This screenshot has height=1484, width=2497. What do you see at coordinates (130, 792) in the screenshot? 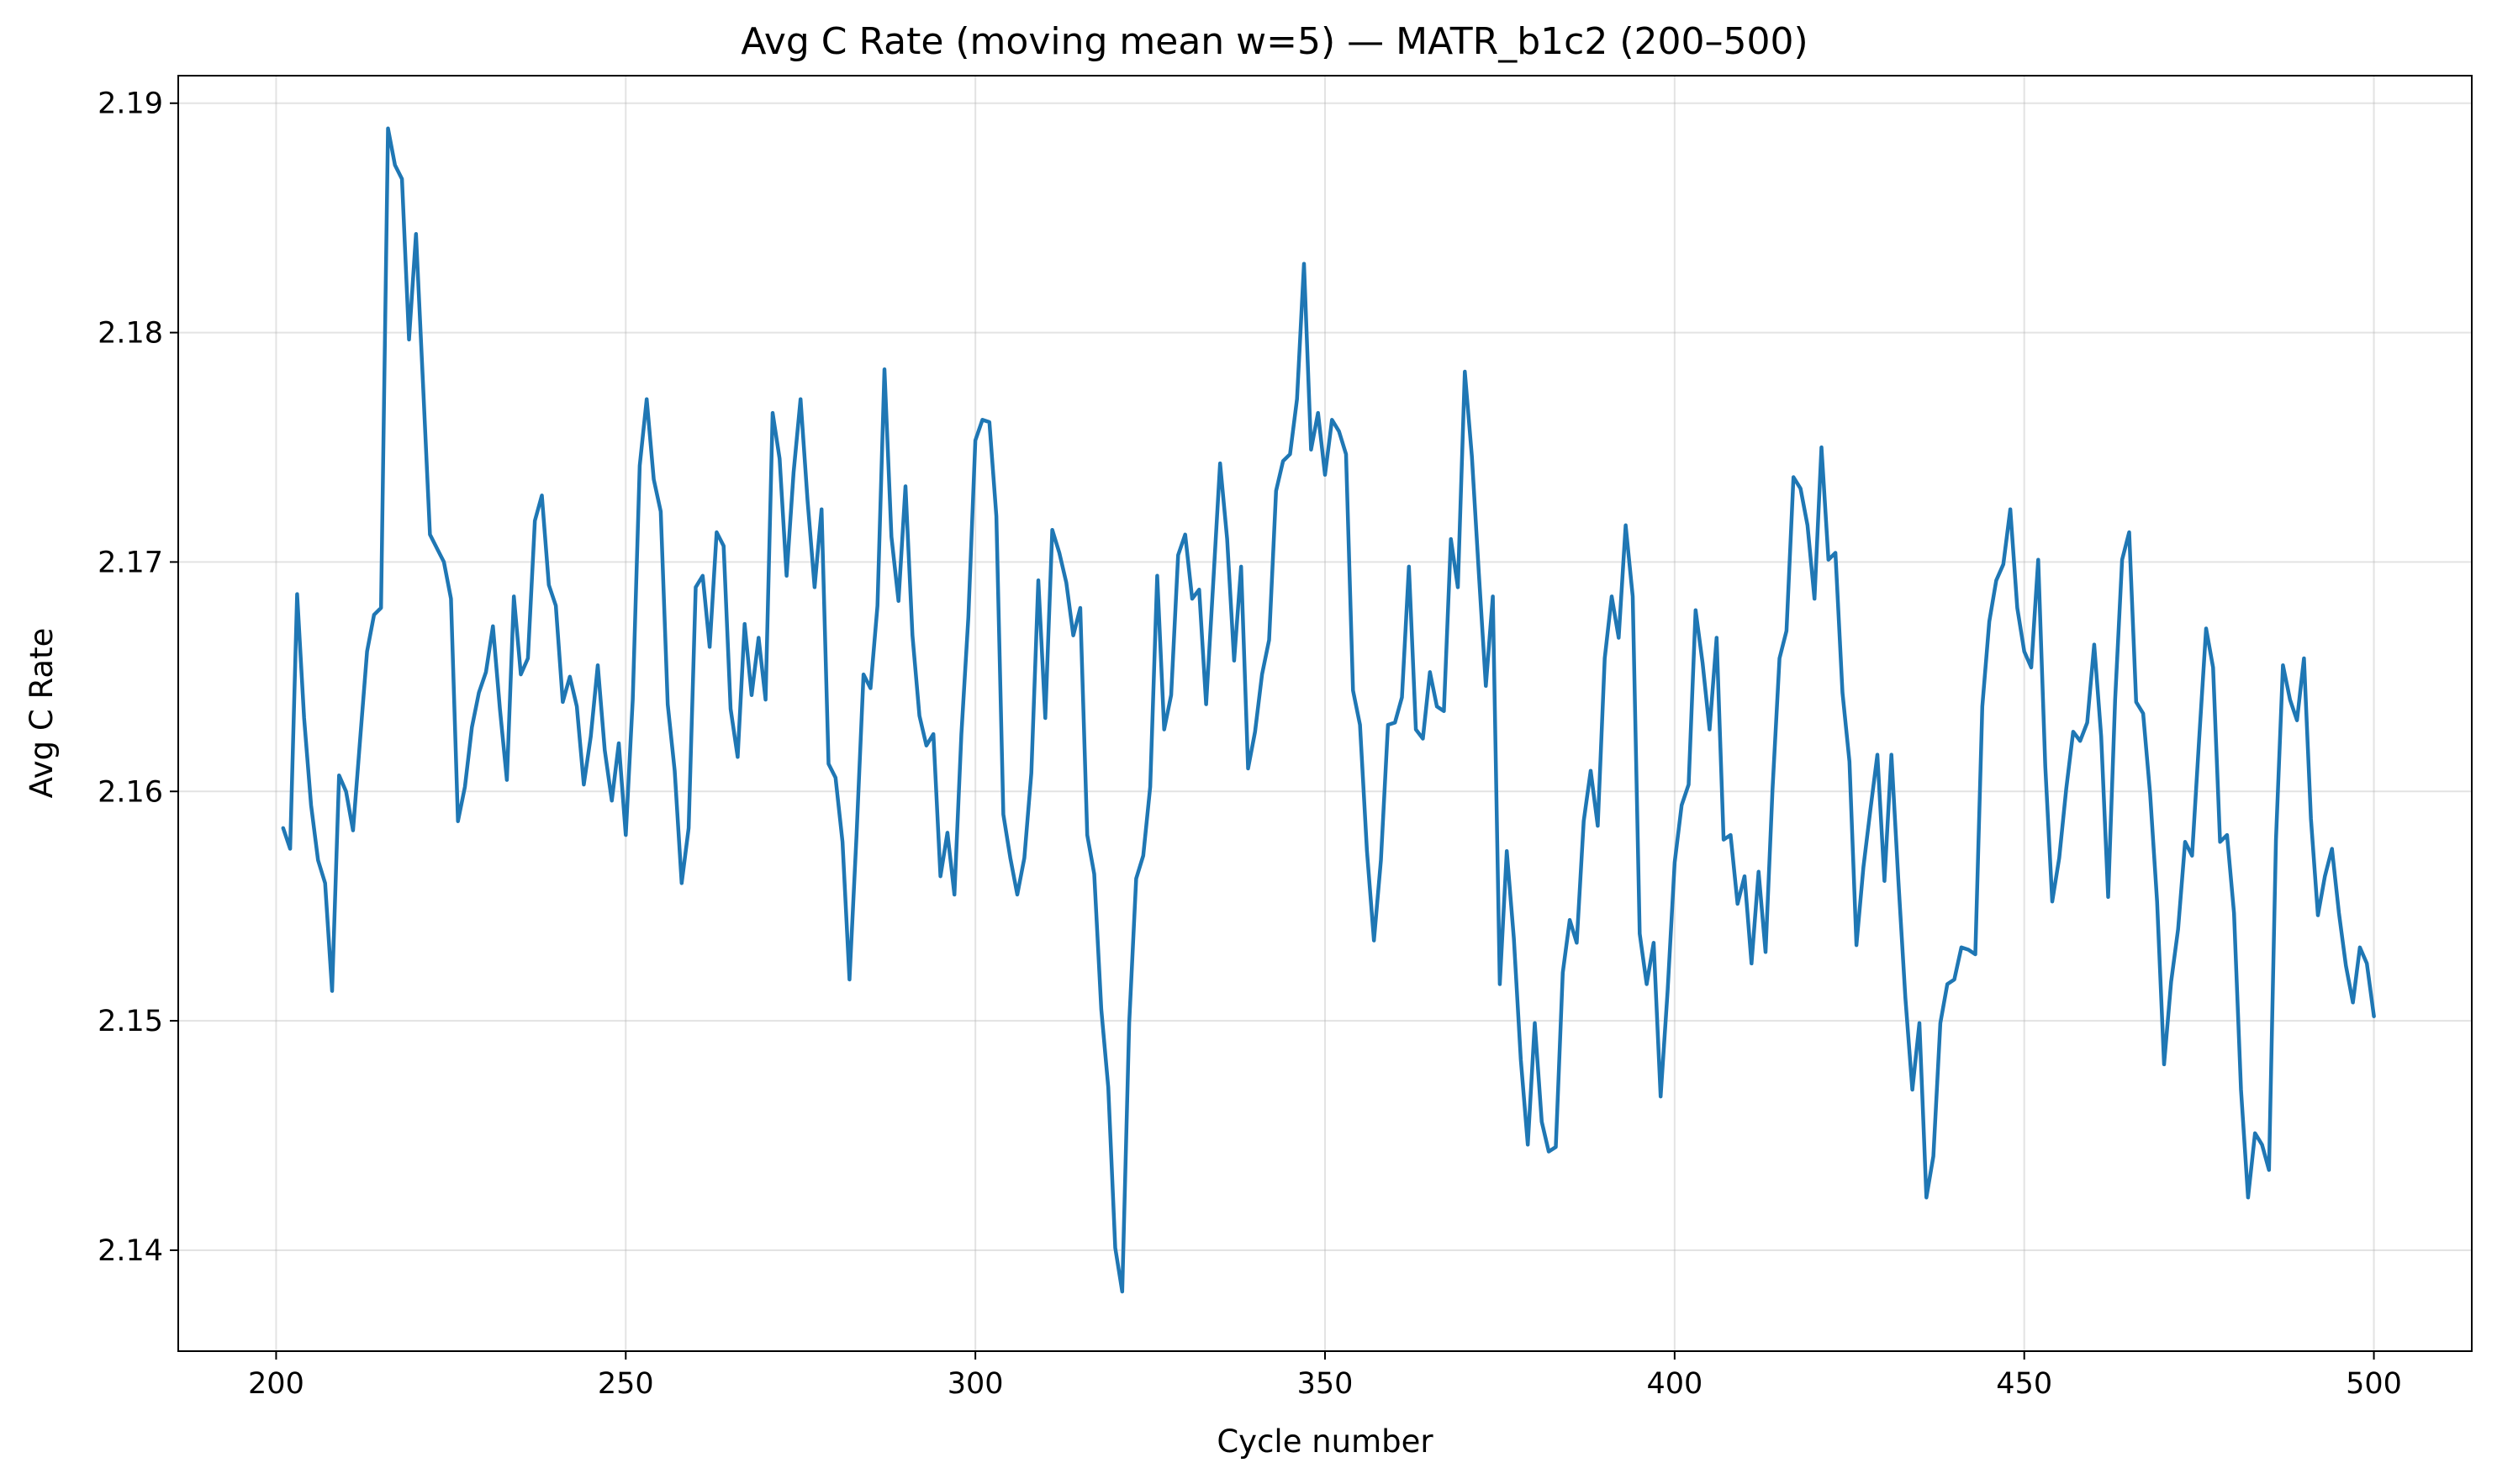
I see `y-tick-label: 2.16` at bounding box center [130, 792].